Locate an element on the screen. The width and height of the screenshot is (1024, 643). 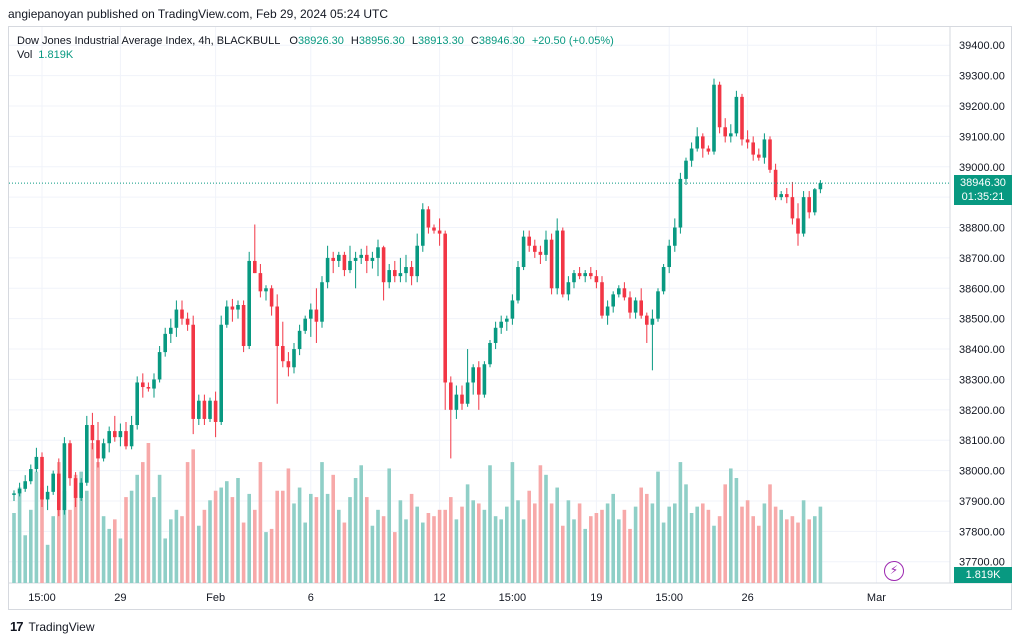
ohlc-values: O38926.30 H38956.30 L38913.30 C38946.30 is located at coordinates (407, 41).